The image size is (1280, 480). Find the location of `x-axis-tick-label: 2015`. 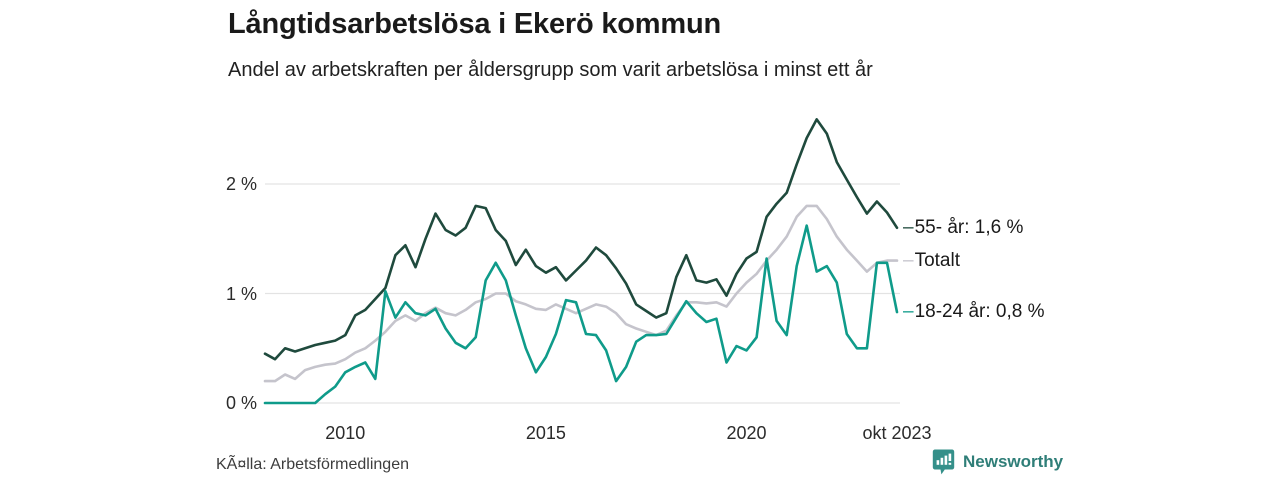

x-axis-tick-label: 2015 is located at coordinates (545, 433).